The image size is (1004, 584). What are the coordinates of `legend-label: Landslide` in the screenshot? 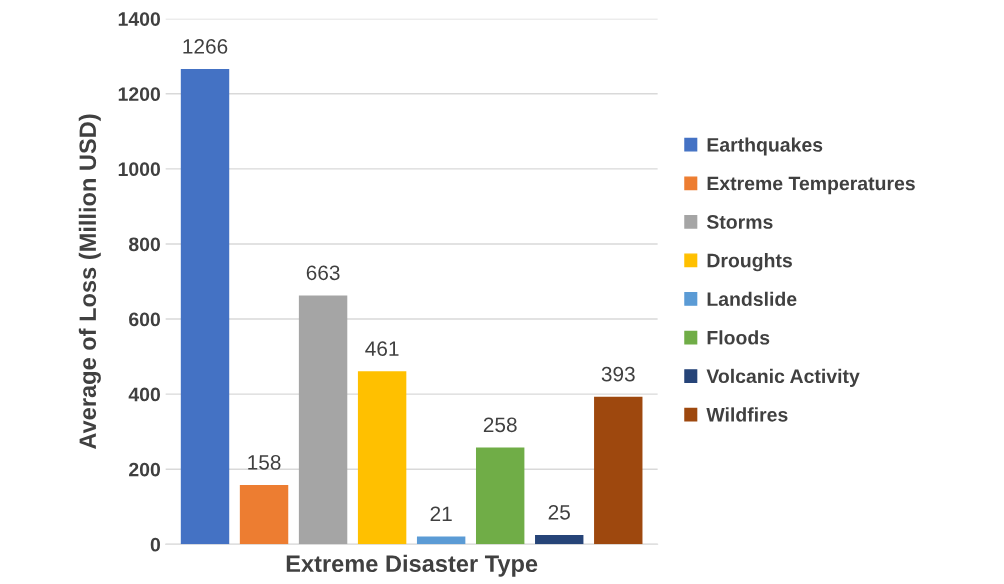 It's located at (752, 299).